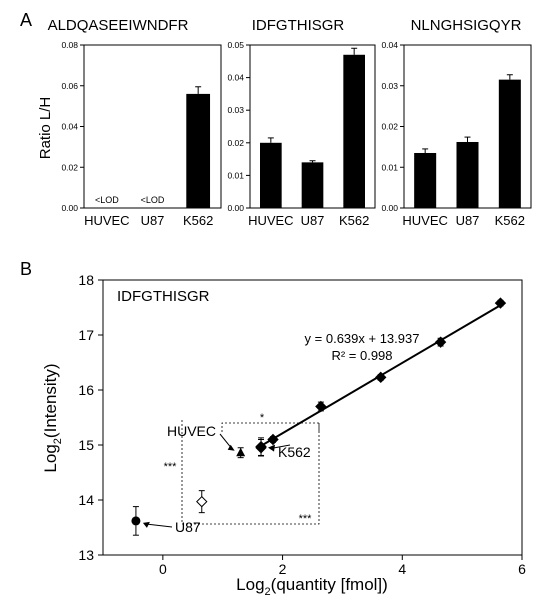 The image size is (550, 607). What do you see at coordinates (202, 501) in the screenshot?
I see `sample-point` at bounding box center [202, 501].